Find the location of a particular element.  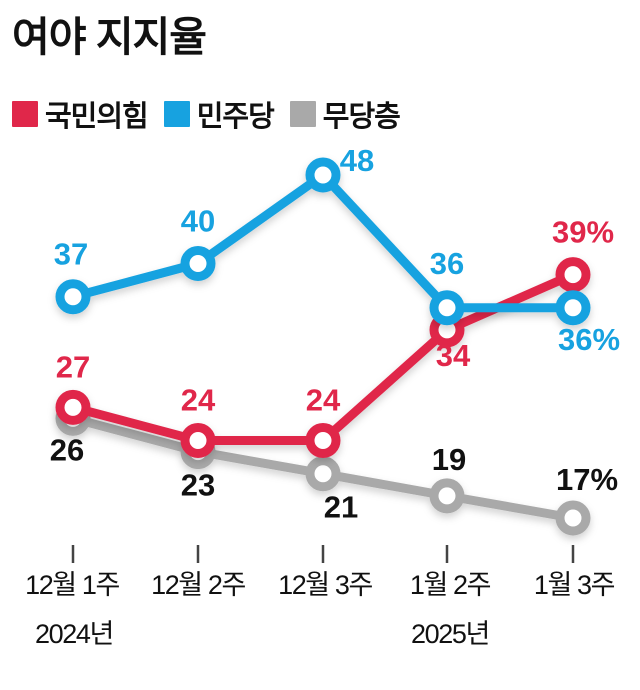

legend-swatch-red-icon is located at coordinates (25, 114).